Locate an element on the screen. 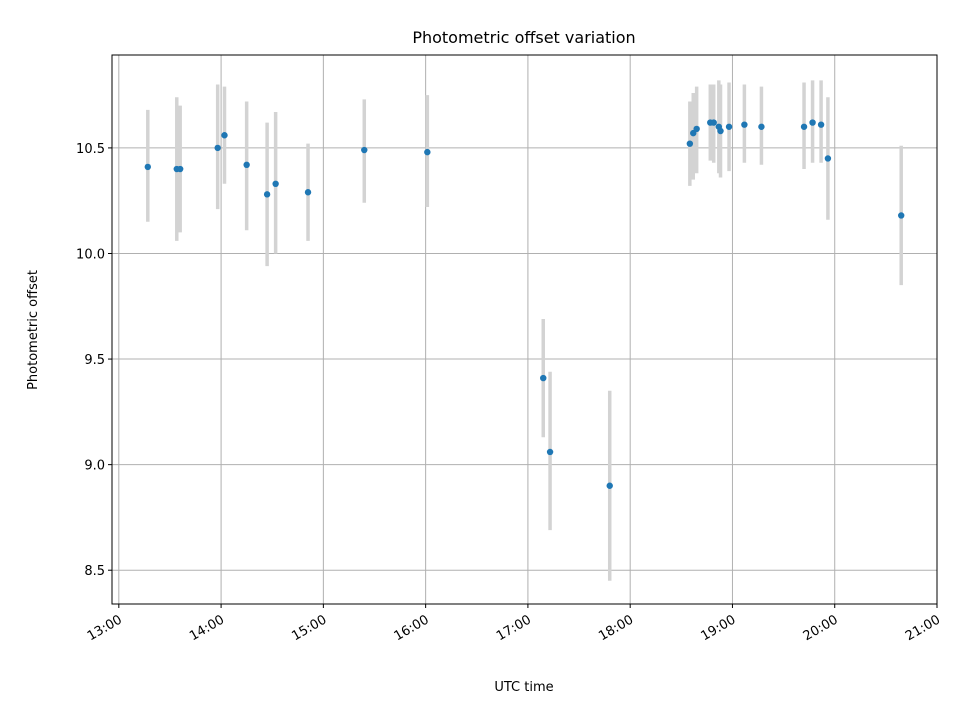  y-tick-label: 8.5 is located at coordinates (94, 571).